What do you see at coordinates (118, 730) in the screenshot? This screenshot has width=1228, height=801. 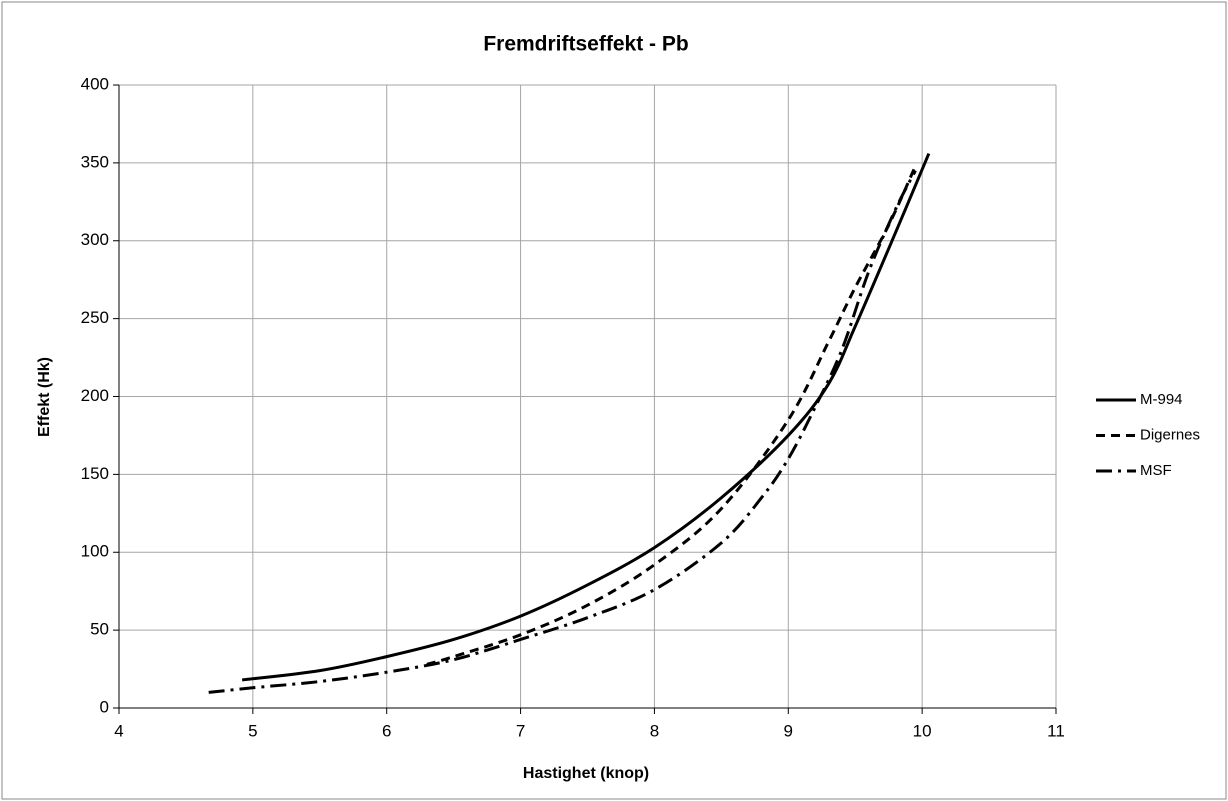 I see `x-tick-label: 4` at bounding box center [118, 730].